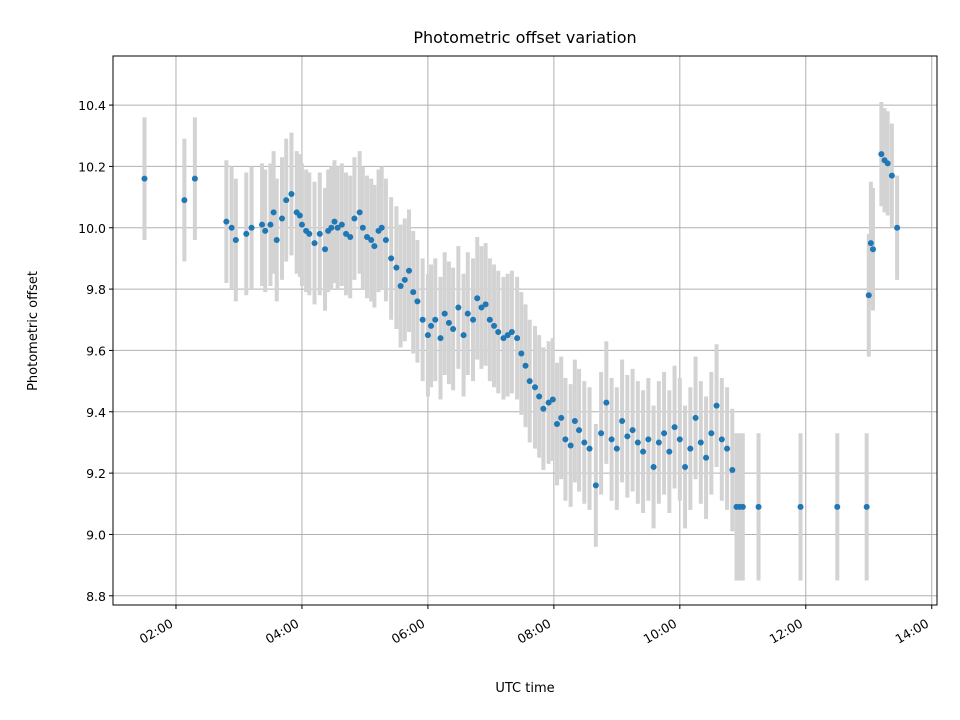 The width and height of the screenshot is (960, 720). Describe the element at coordinates (524, 688) in the screenshot. I see `x-axis-label: UTC time` at that location.